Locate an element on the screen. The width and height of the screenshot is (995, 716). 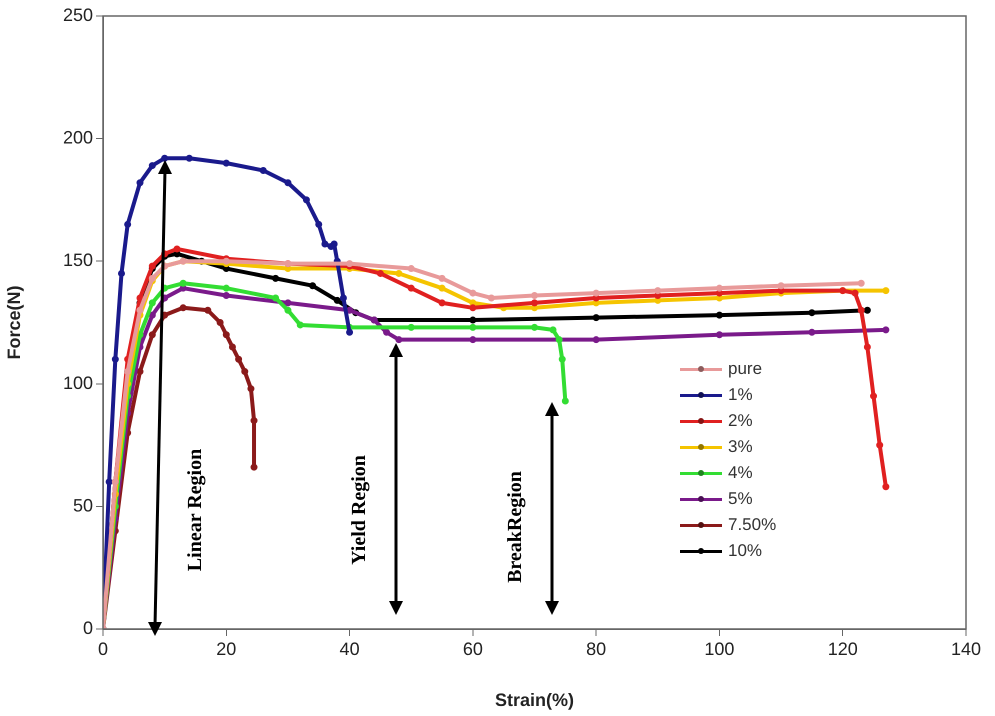
y-tick-label: 250 is located at coordinates (77, 14).